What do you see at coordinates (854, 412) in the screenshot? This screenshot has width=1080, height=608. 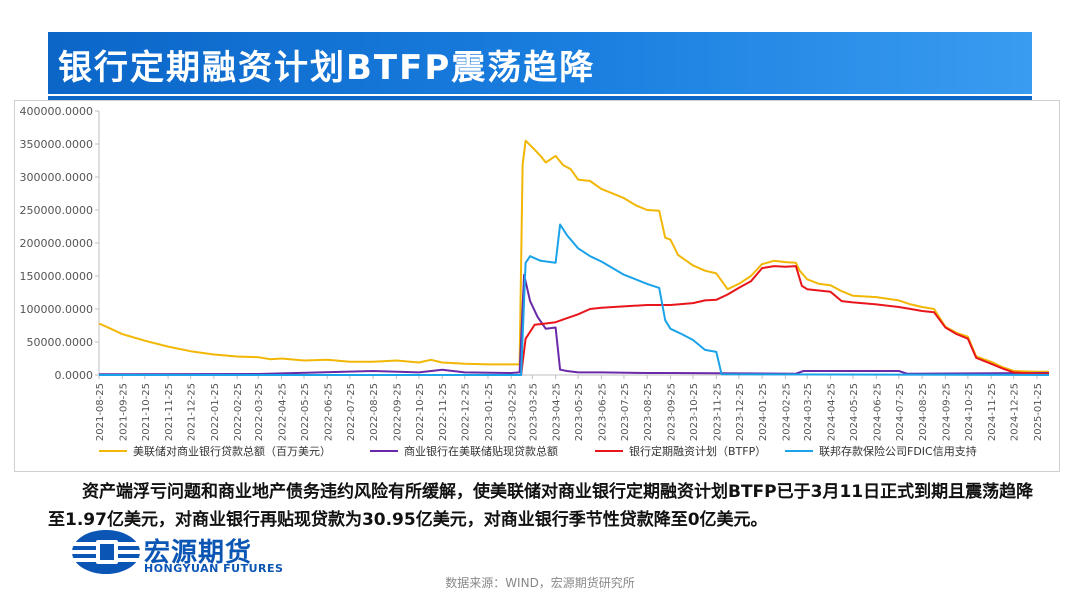 I see `x-tick-label: 2024-05-25` at bounding box center [854, 412].